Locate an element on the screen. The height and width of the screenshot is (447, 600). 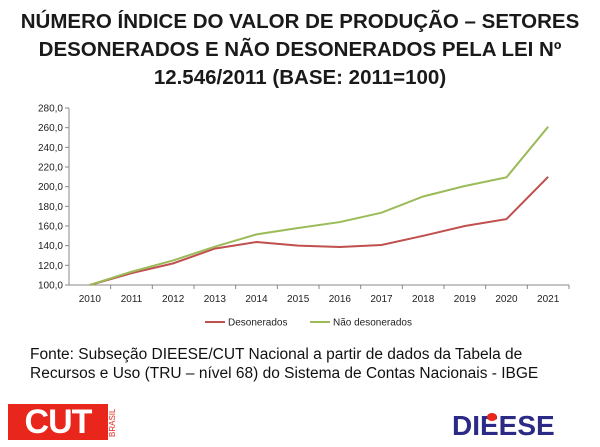
dieese-logo-dot is located at coordinates (492, 417).